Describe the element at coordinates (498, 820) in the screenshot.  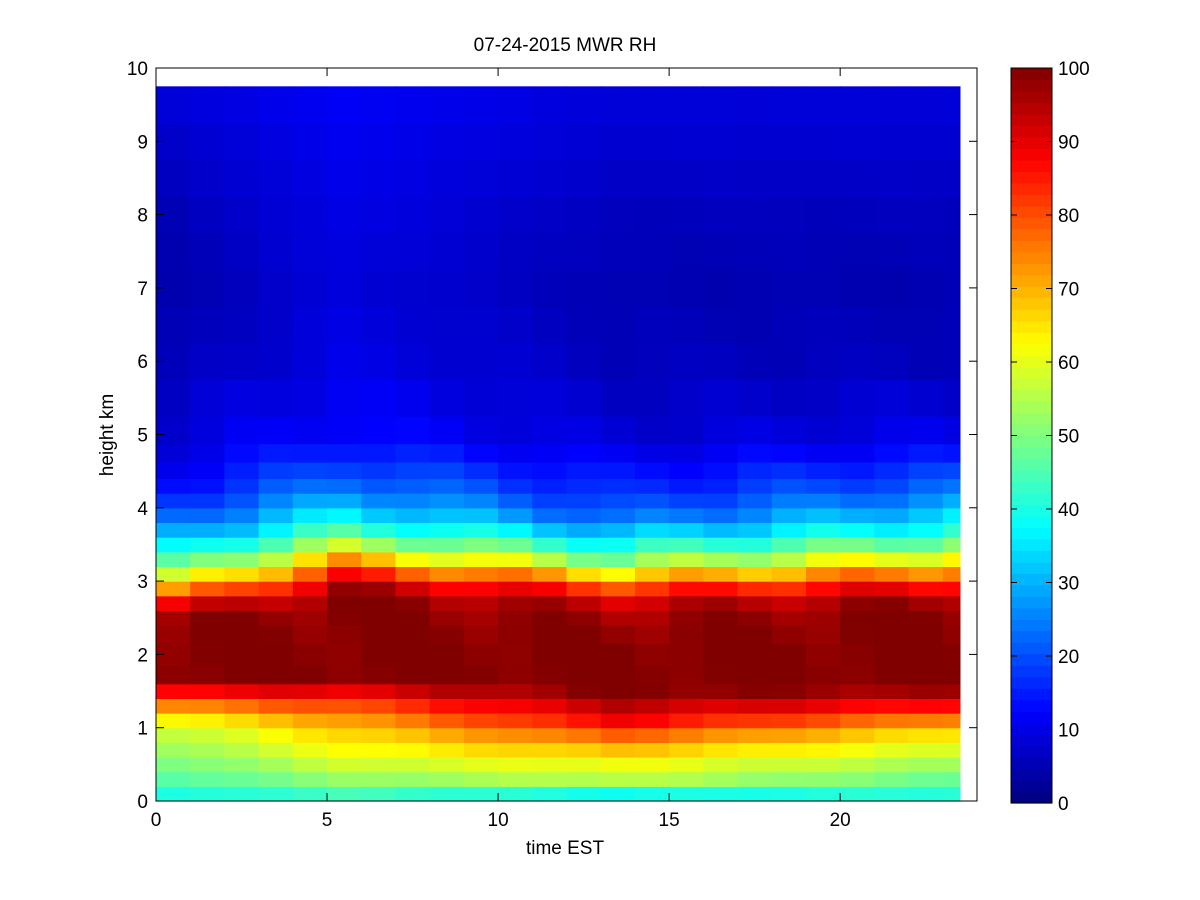
I see `x-tick-label: 10` at that location.